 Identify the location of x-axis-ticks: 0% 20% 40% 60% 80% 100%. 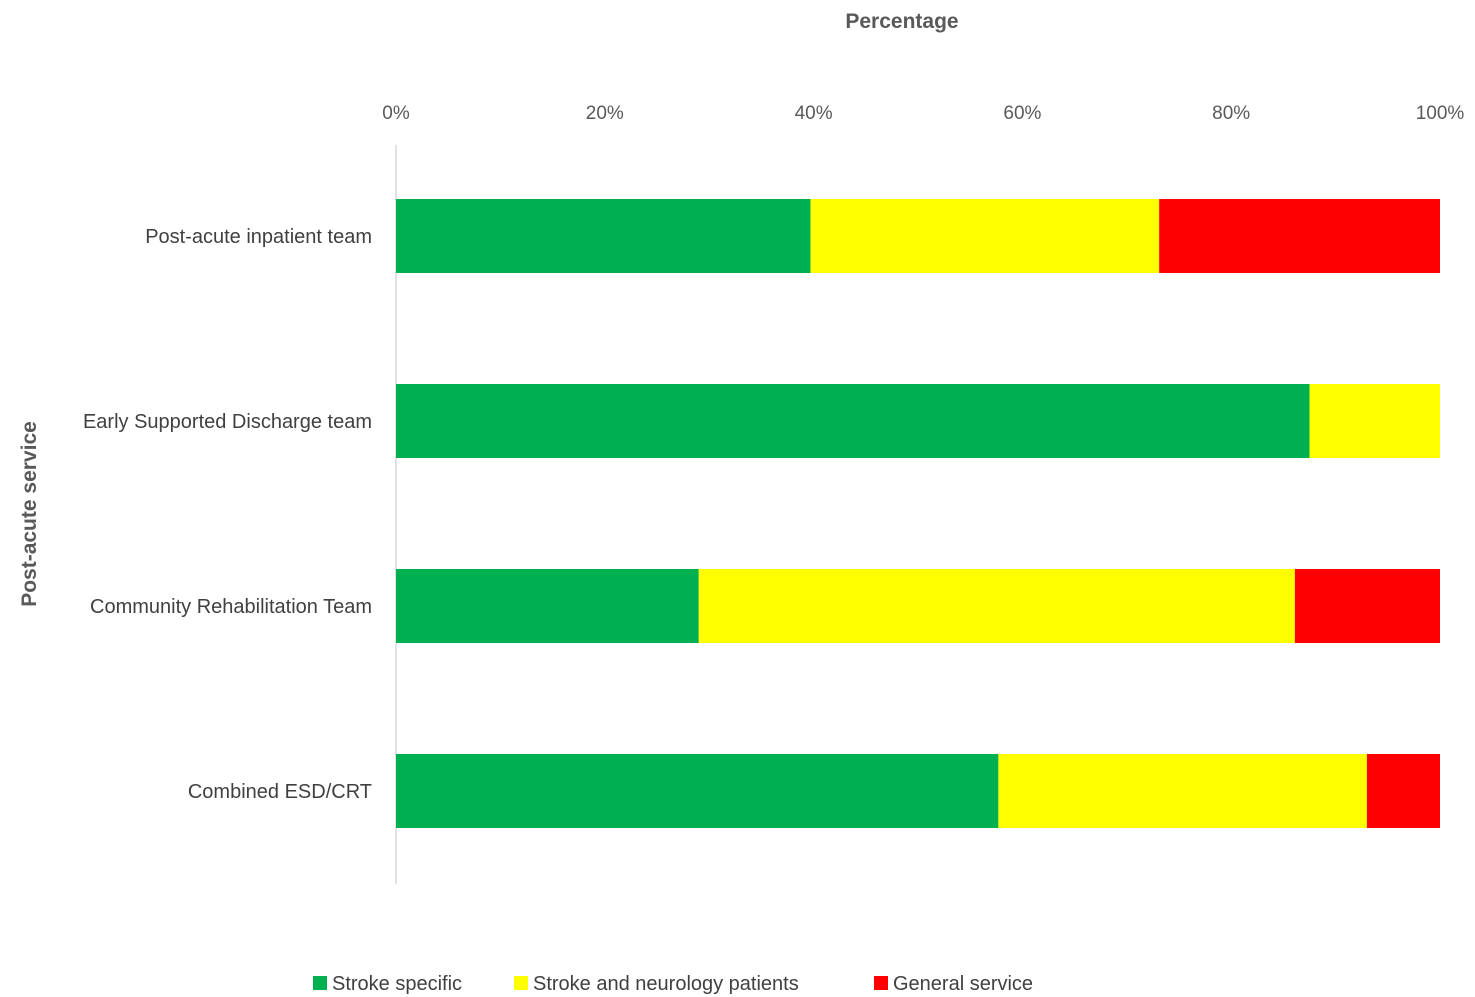
(923, 113).